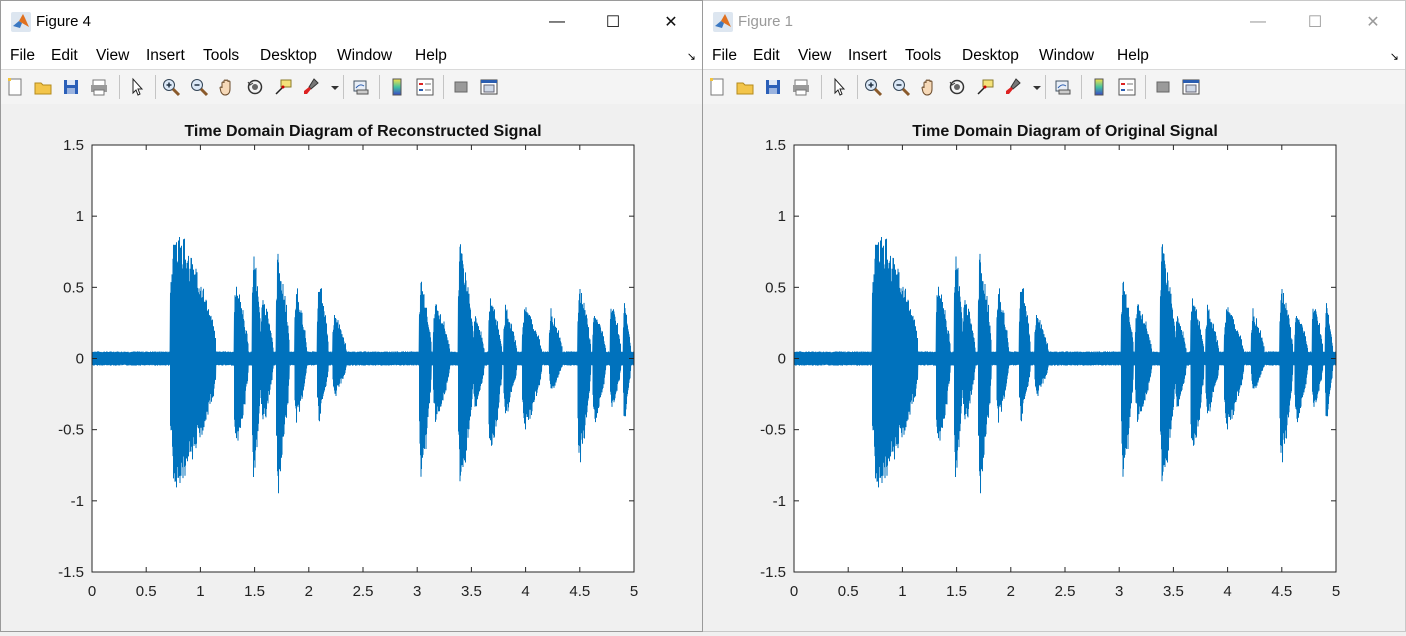 This screenshot has width=1406, height=636. What do you see at coordinates (1054, 22) in the screenshot?
I see `title-bar: Figure 1 — ☐ ✕` at bounding box center [1054, 22].